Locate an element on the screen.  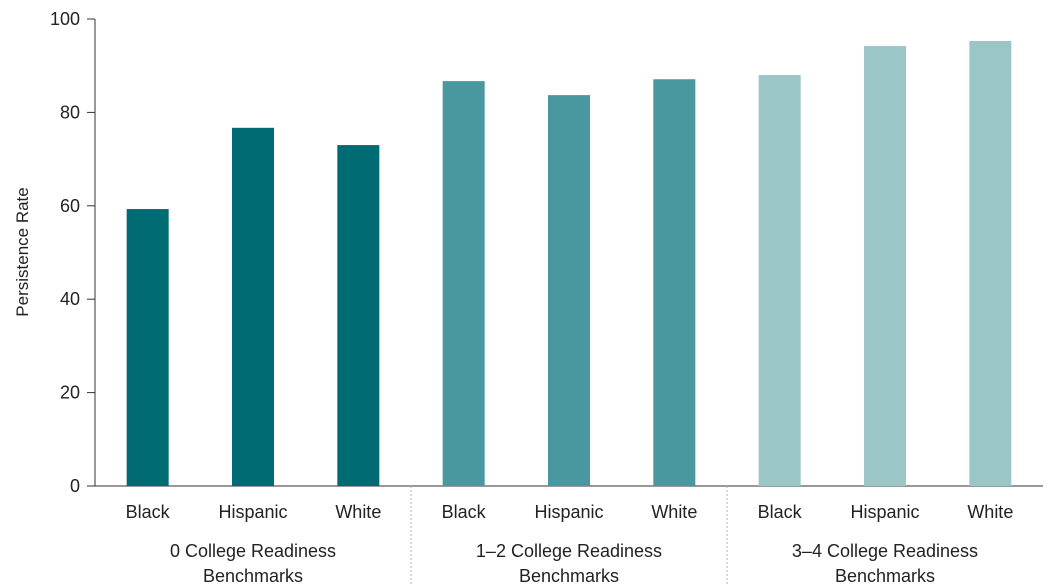
y-tick-label: 60 is located at coordinates (70, 206).